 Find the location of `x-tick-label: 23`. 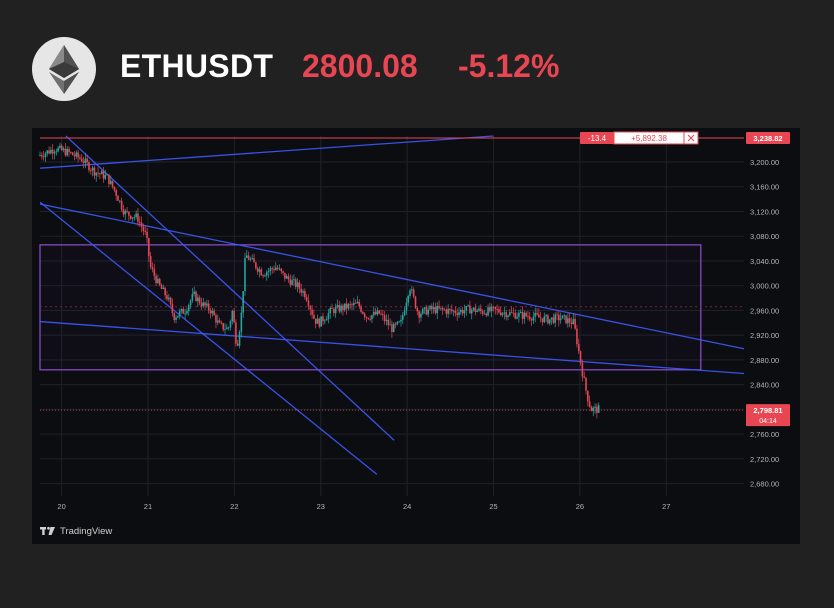

x-tick-label: 23 is located at coordinates (321, 506).